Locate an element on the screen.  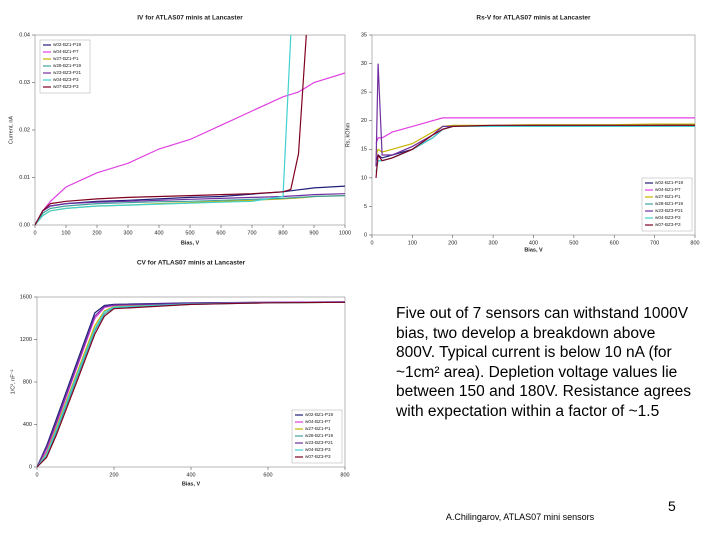
x-tick-label: 900 is located at coordinates (313, 233).